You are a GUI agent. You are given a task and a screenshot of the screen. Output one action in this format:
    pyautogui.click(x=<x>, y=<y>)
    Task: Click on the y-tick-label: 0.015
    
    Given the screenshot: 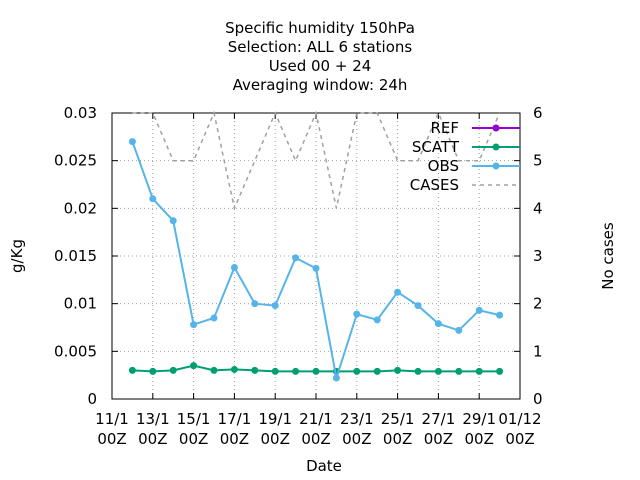 What is the action you would take?
    pyautogui.click(x=75, y=256)
    